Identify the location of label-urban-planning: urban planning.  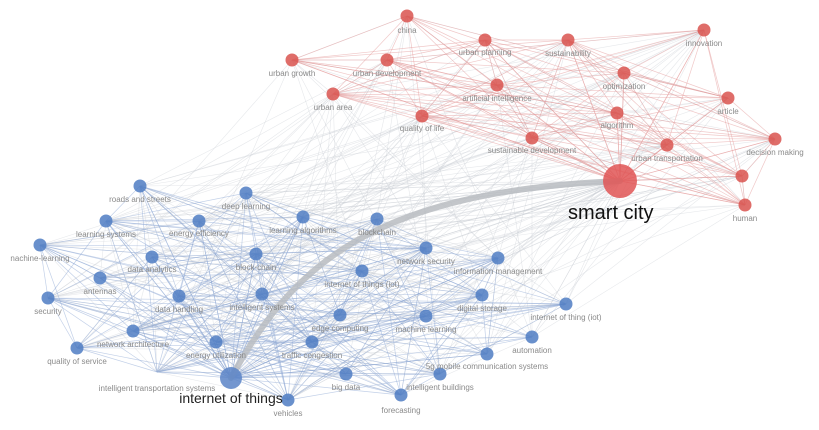
(485, 52).